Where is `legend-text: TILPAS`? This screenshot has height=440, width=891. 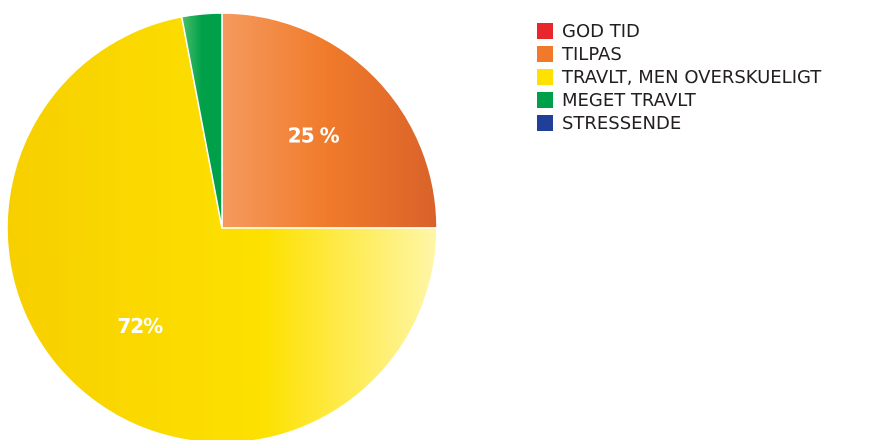
legend-text: TILPAS is located at coordinates (591, 54).